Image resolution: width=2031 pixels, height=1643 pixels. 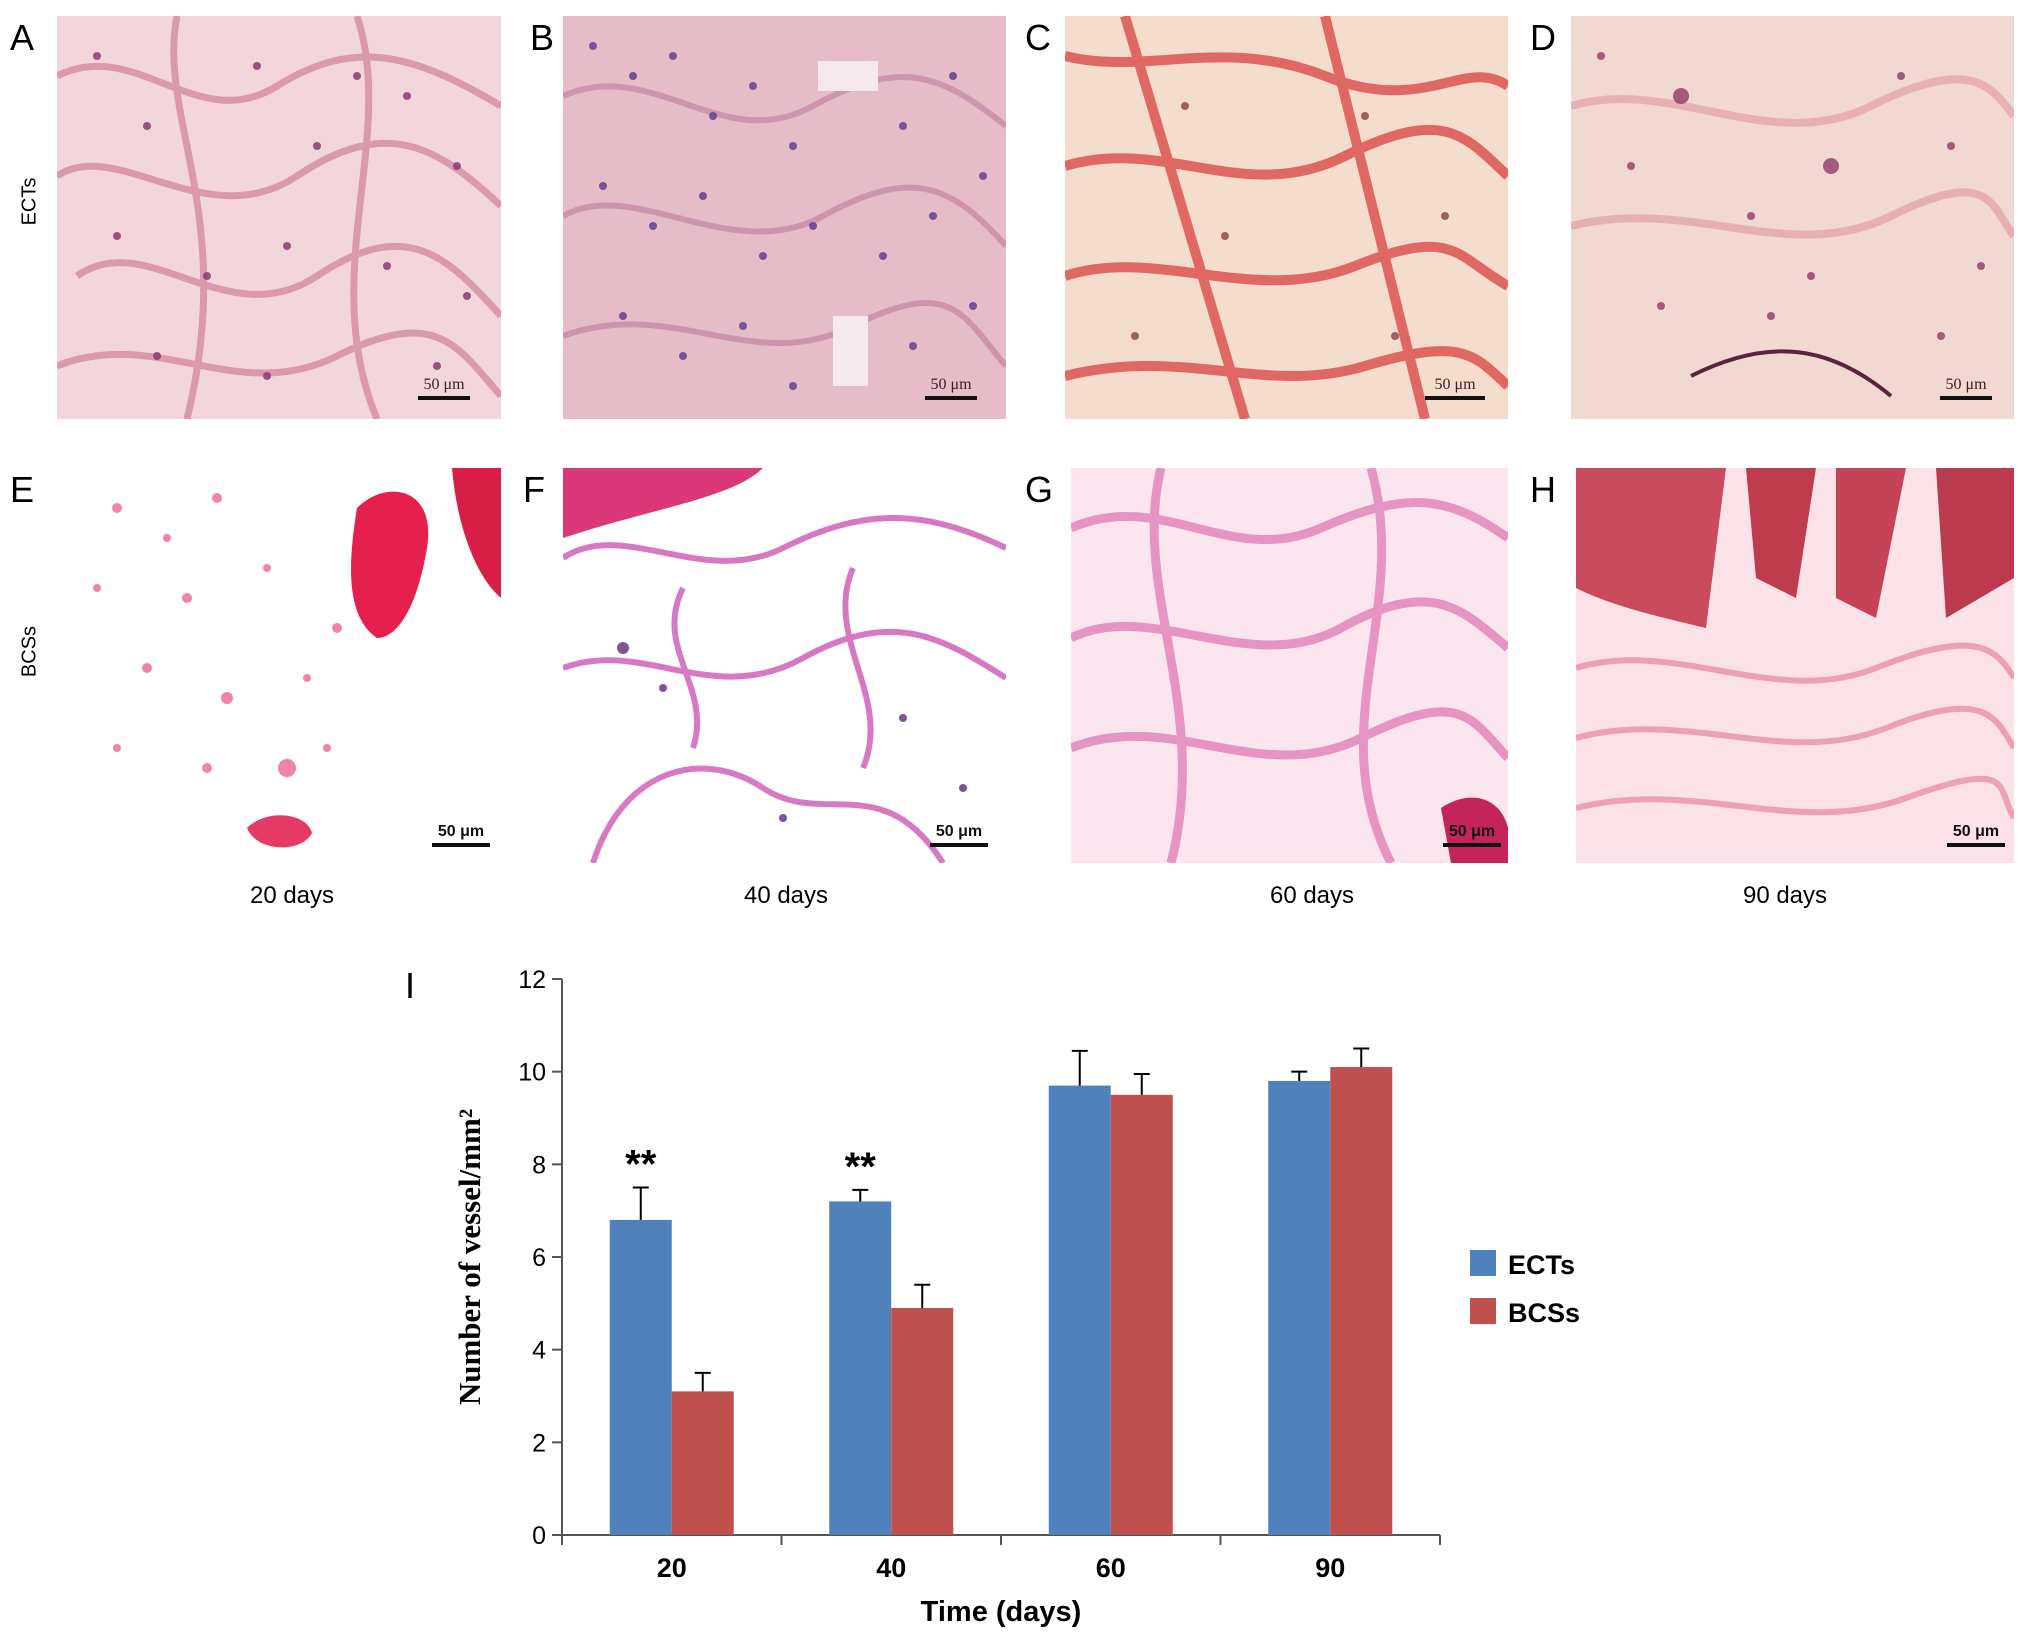 What do you see at coordinates (410, 985) in the screenshot?
I see `panel-letter-i: I` at bounding box center [410, 985].